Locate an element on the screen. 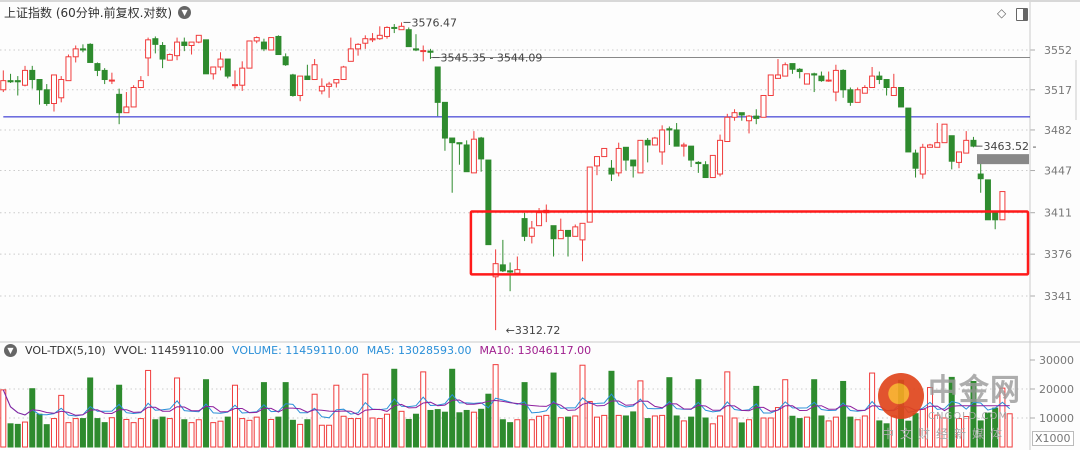 This screenshot has height=450, width=1080. watermark-logo-icon is located at coordinates (901, 396).